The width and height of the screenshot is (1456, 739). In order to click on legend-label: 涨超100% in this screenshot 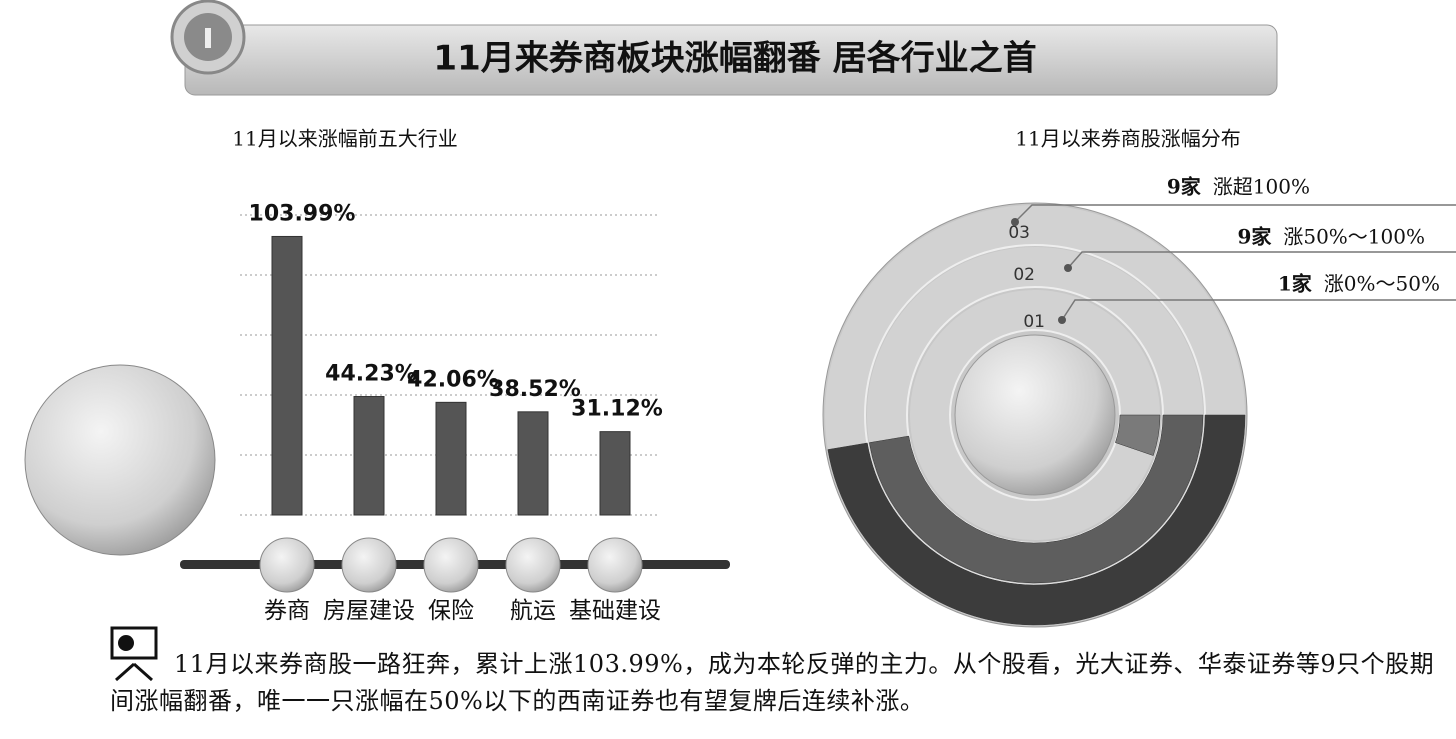, I will do `click(1261, 187)`.